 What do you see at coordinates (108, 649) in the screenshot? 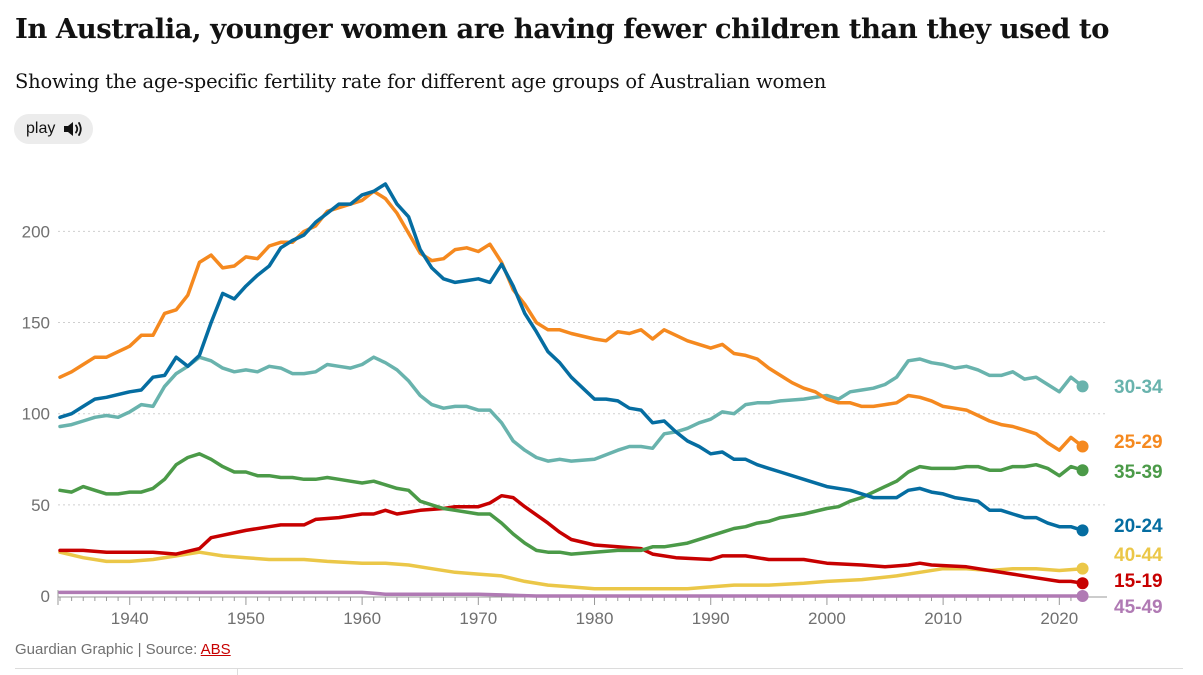
I see `credit-text: Guardian Graphic | Source:` at bounding box center [108, 649].